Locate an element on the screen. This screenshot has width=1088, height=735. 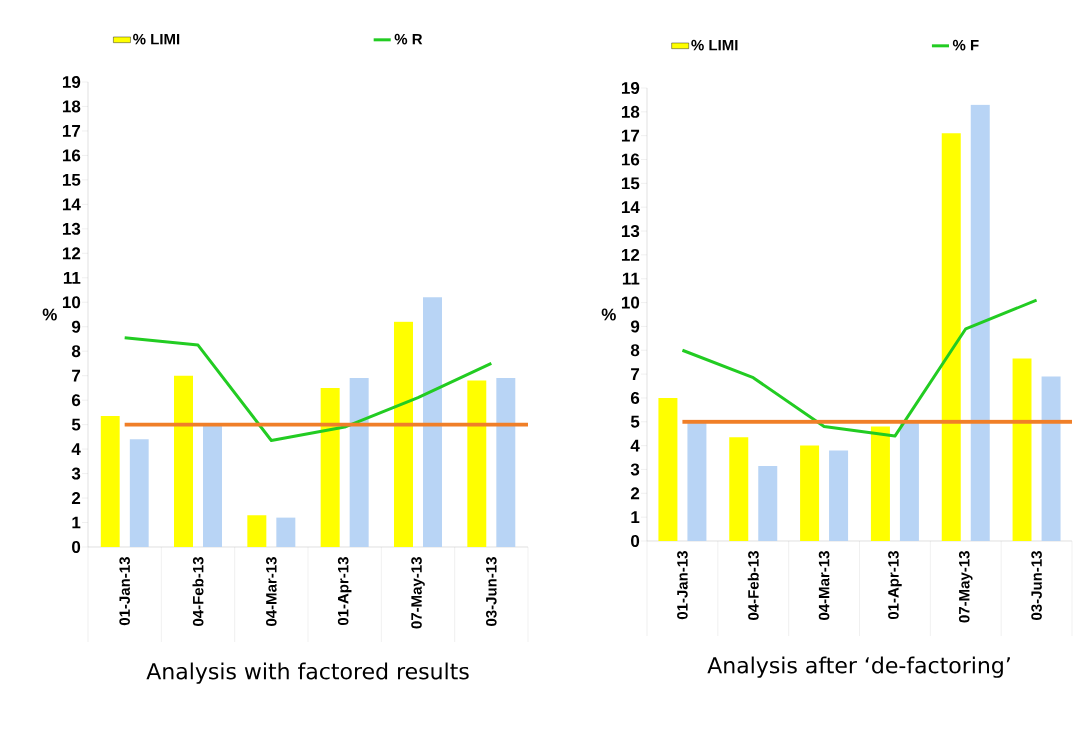
text: Analysis after ‘de-factoring’ is located at coordinates (858, 667).